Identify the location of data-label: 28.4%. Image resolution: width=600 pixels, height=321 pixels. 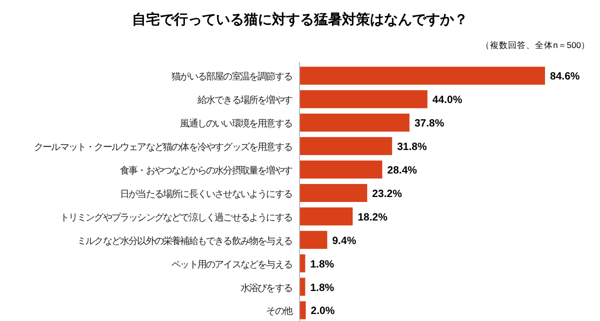
(402, 170).